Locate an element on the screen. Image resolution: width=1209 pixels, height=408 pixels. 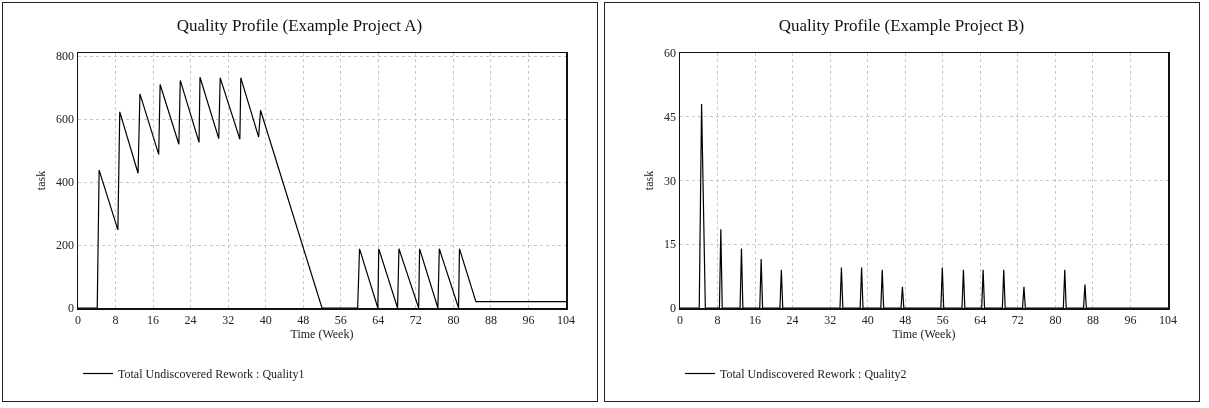
y-tick-label: 45 is located at coordinates (670, 116).